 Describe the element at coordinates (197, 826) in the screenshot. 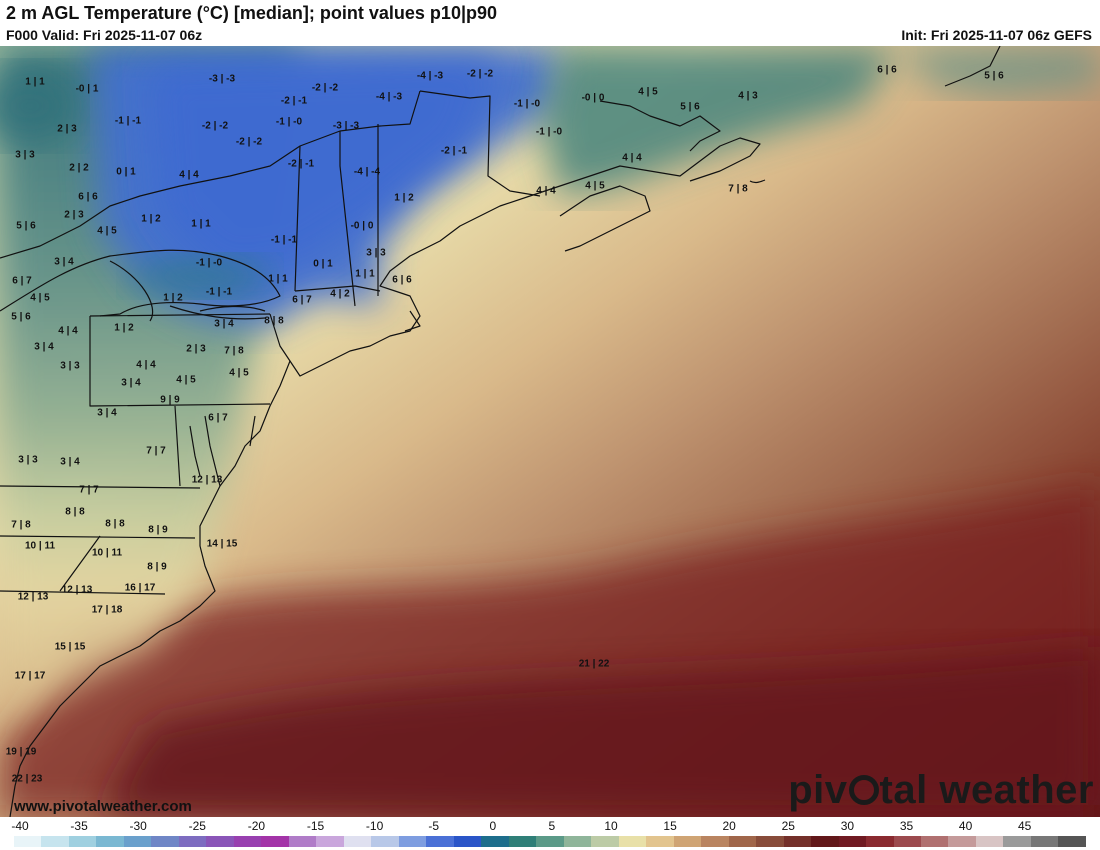

I see `colorbar-tick-label: -25` at that location.